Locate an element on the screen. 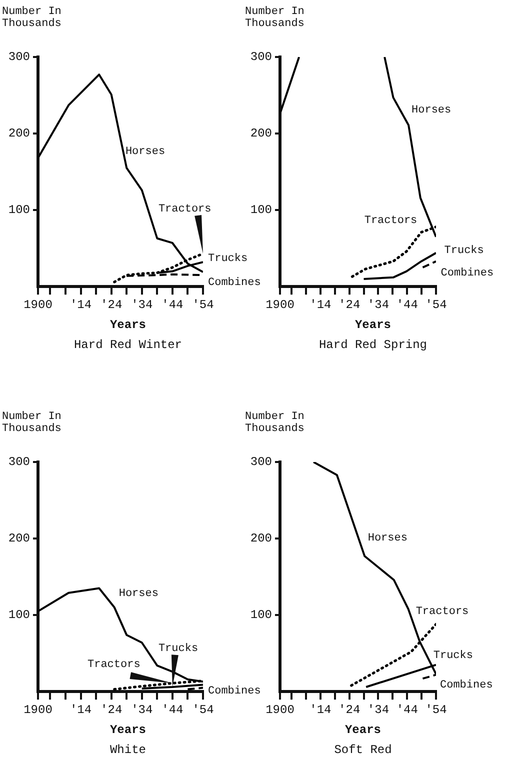  text: Hard Red Winter is located at coordinates (128, 345).